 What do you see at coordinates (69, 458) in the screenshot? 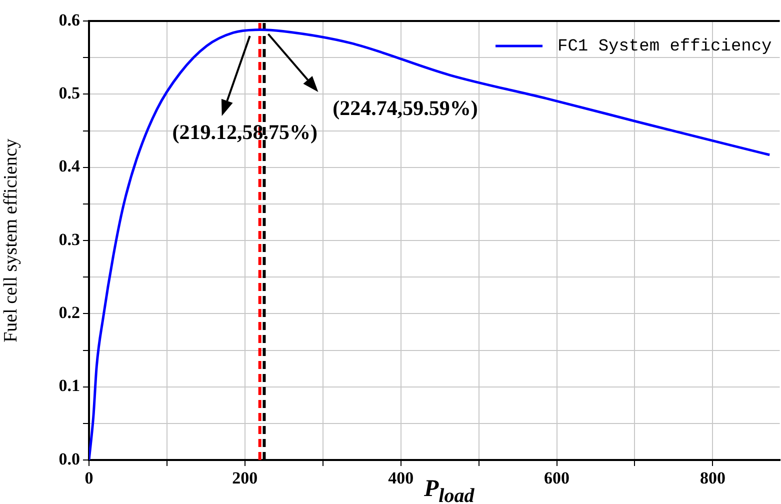
I see `y-tick-label: 0.0` at bounding box center [69, 458].